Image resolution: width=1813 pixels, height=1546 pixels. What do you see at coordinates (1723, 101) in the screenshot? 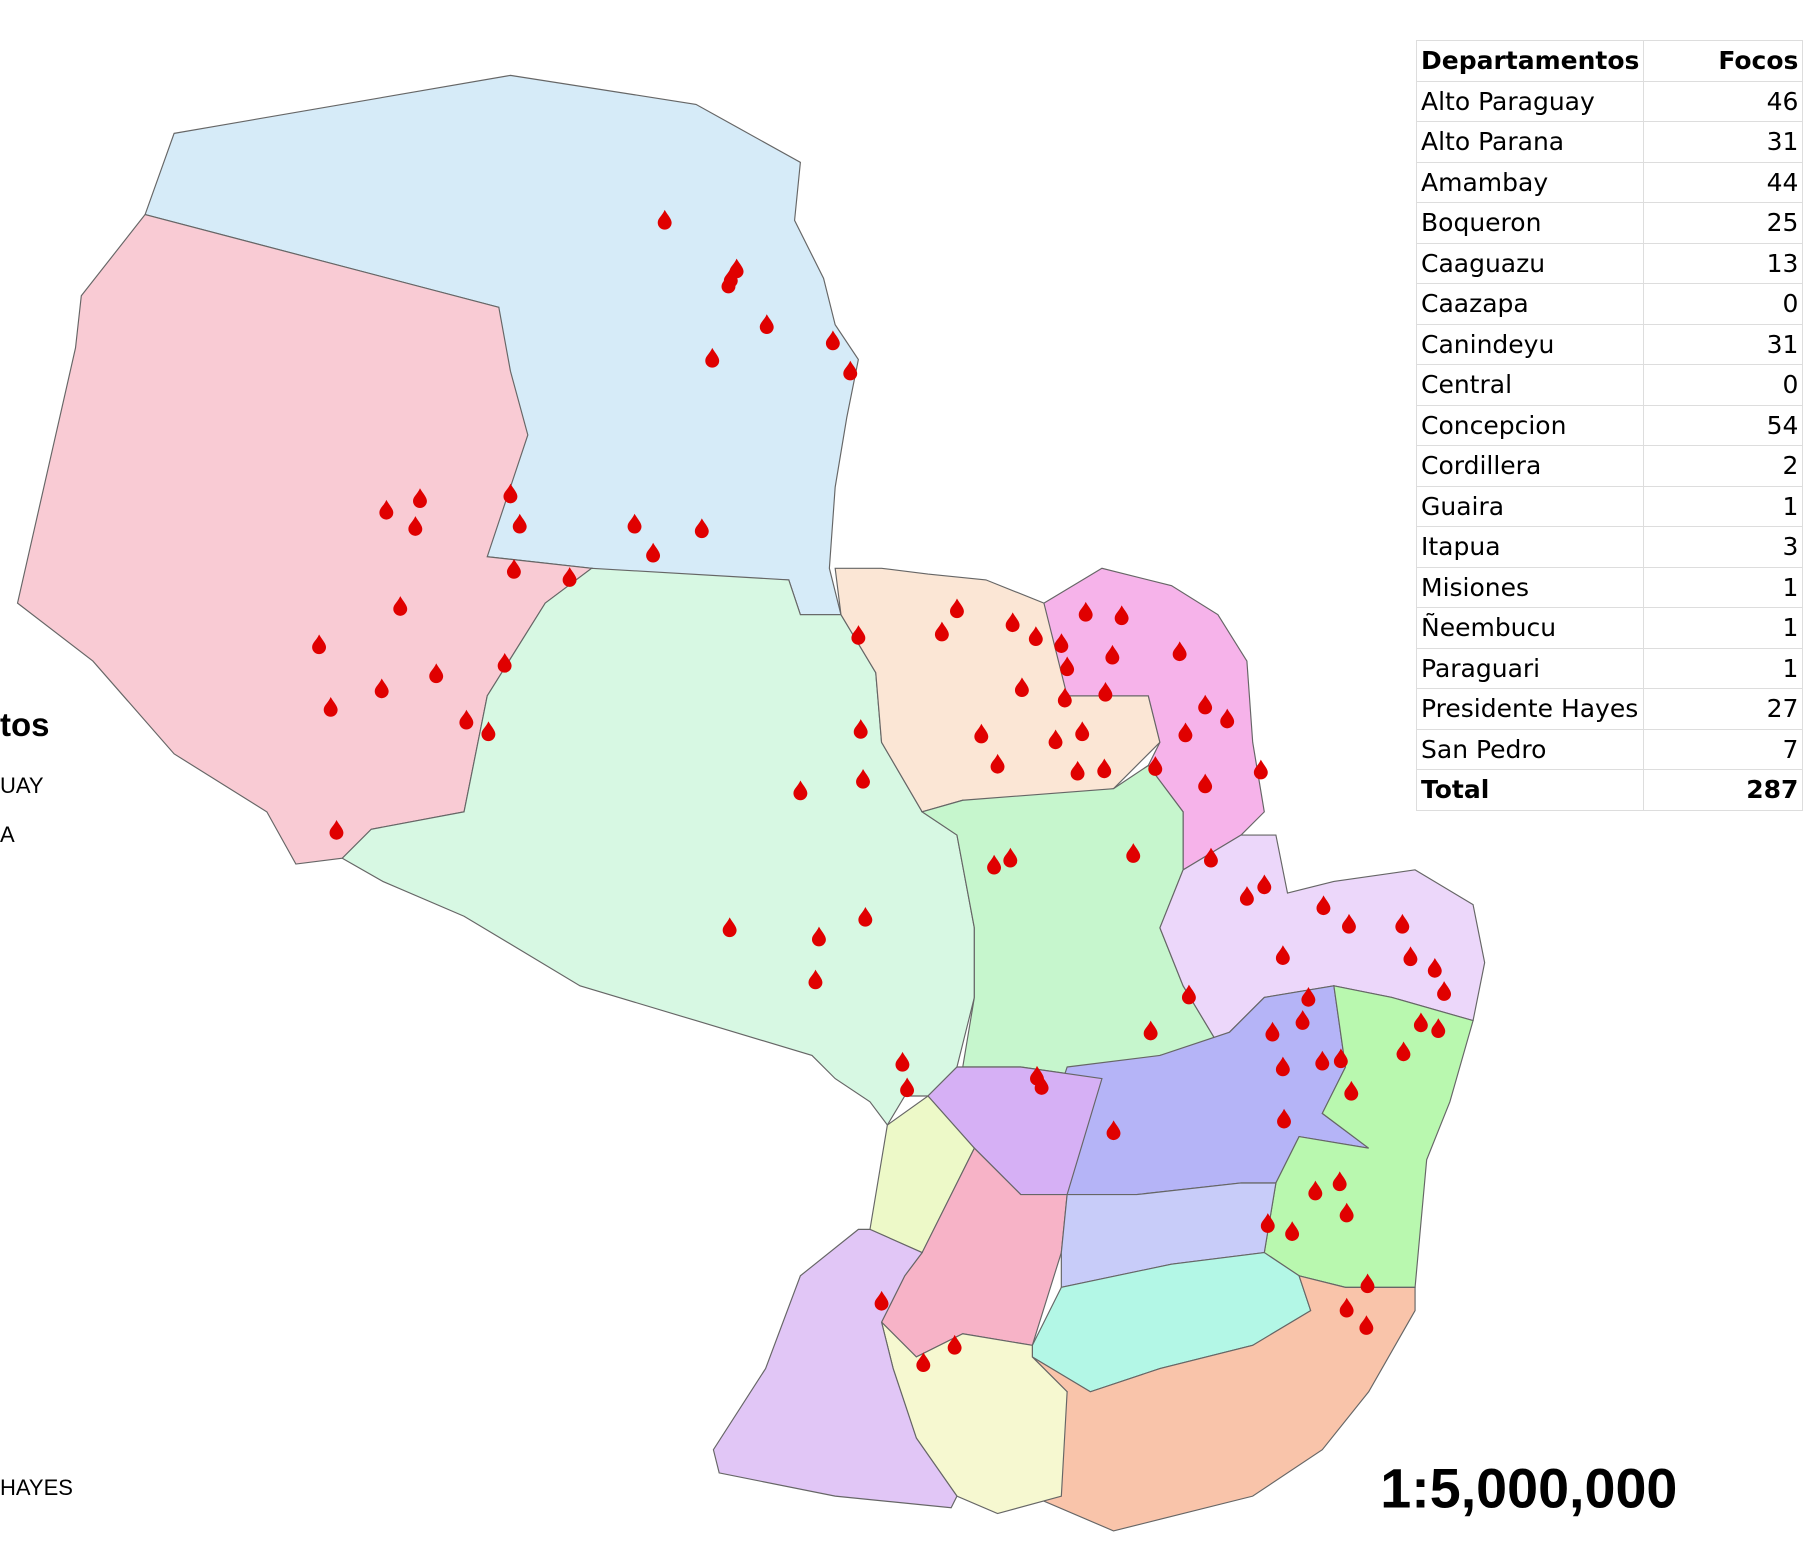
I see `table-cell: 46` at bounding box center [1723, 101].